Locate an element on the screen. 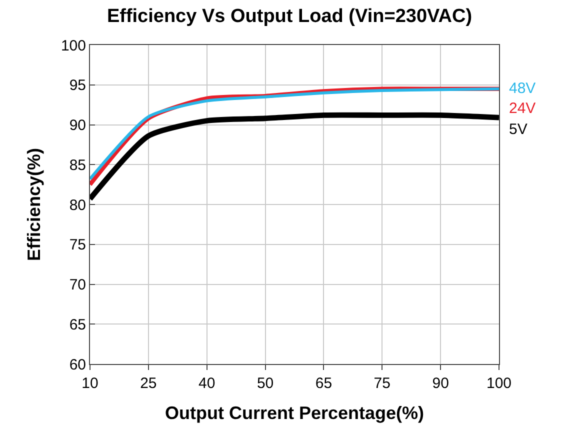 This screenshot has height=439, width=579. y-tick-label: 90 is located at coordinates (77, 125).